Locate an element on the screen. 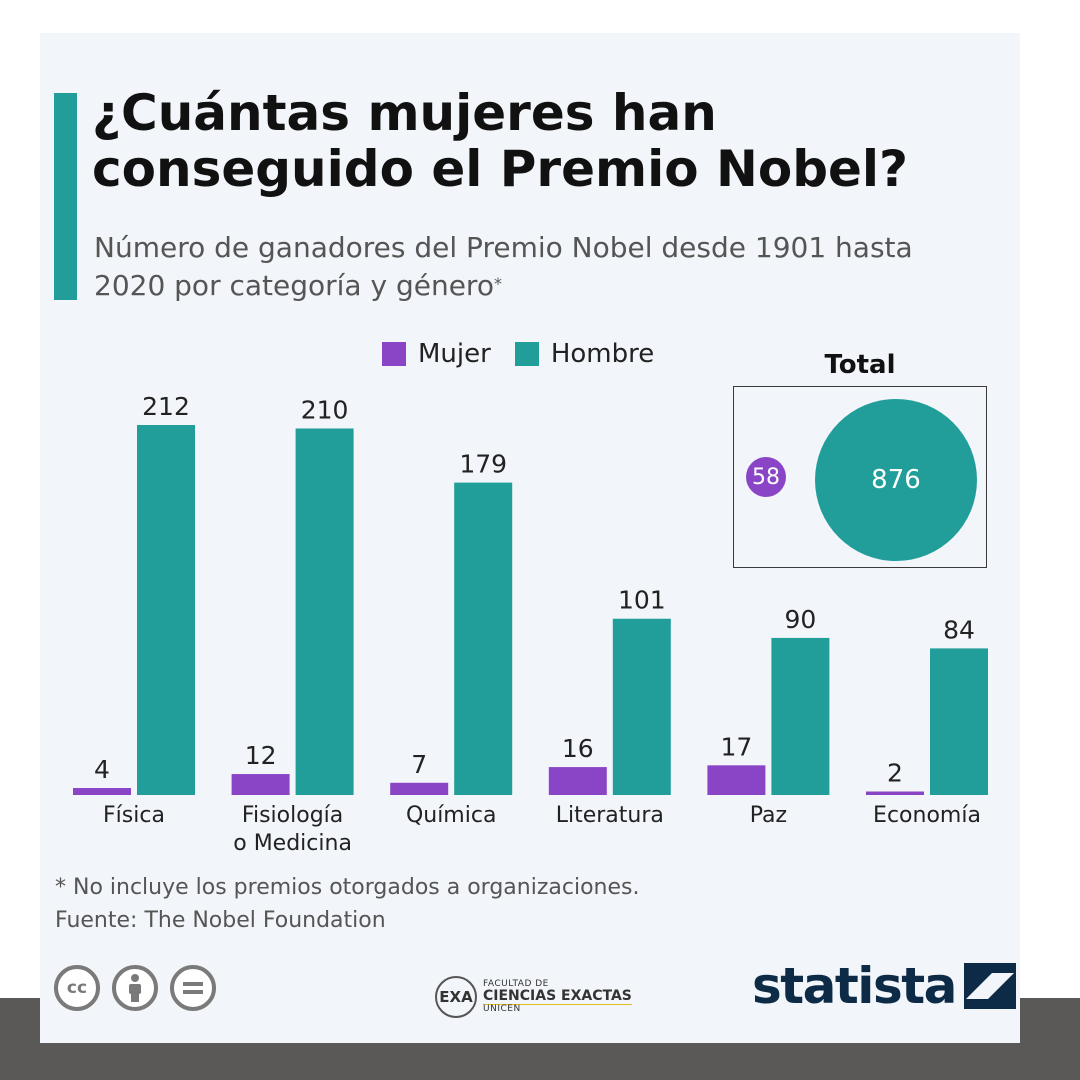  legend-swatch-women is located at coordinates (394, 354).